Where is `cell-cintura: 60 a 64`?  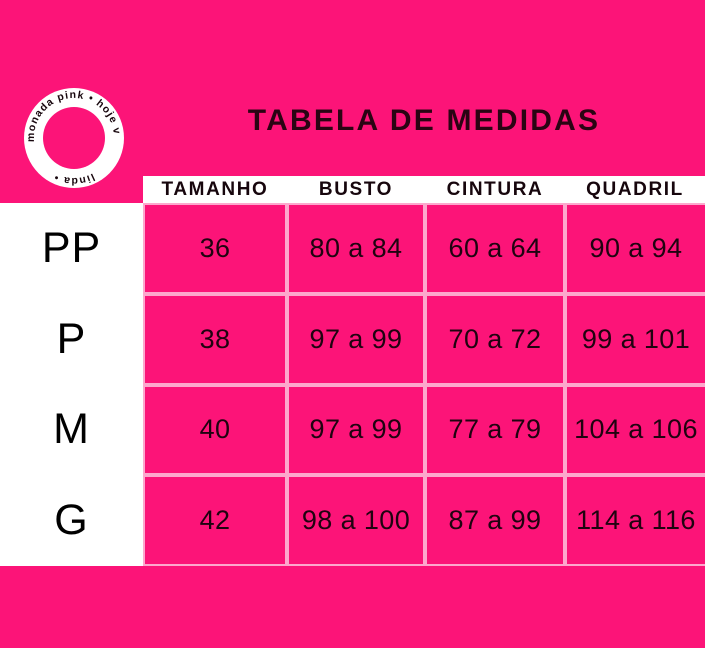
cell-cintura: 60 a 64 is located at coordinates (495, 248).